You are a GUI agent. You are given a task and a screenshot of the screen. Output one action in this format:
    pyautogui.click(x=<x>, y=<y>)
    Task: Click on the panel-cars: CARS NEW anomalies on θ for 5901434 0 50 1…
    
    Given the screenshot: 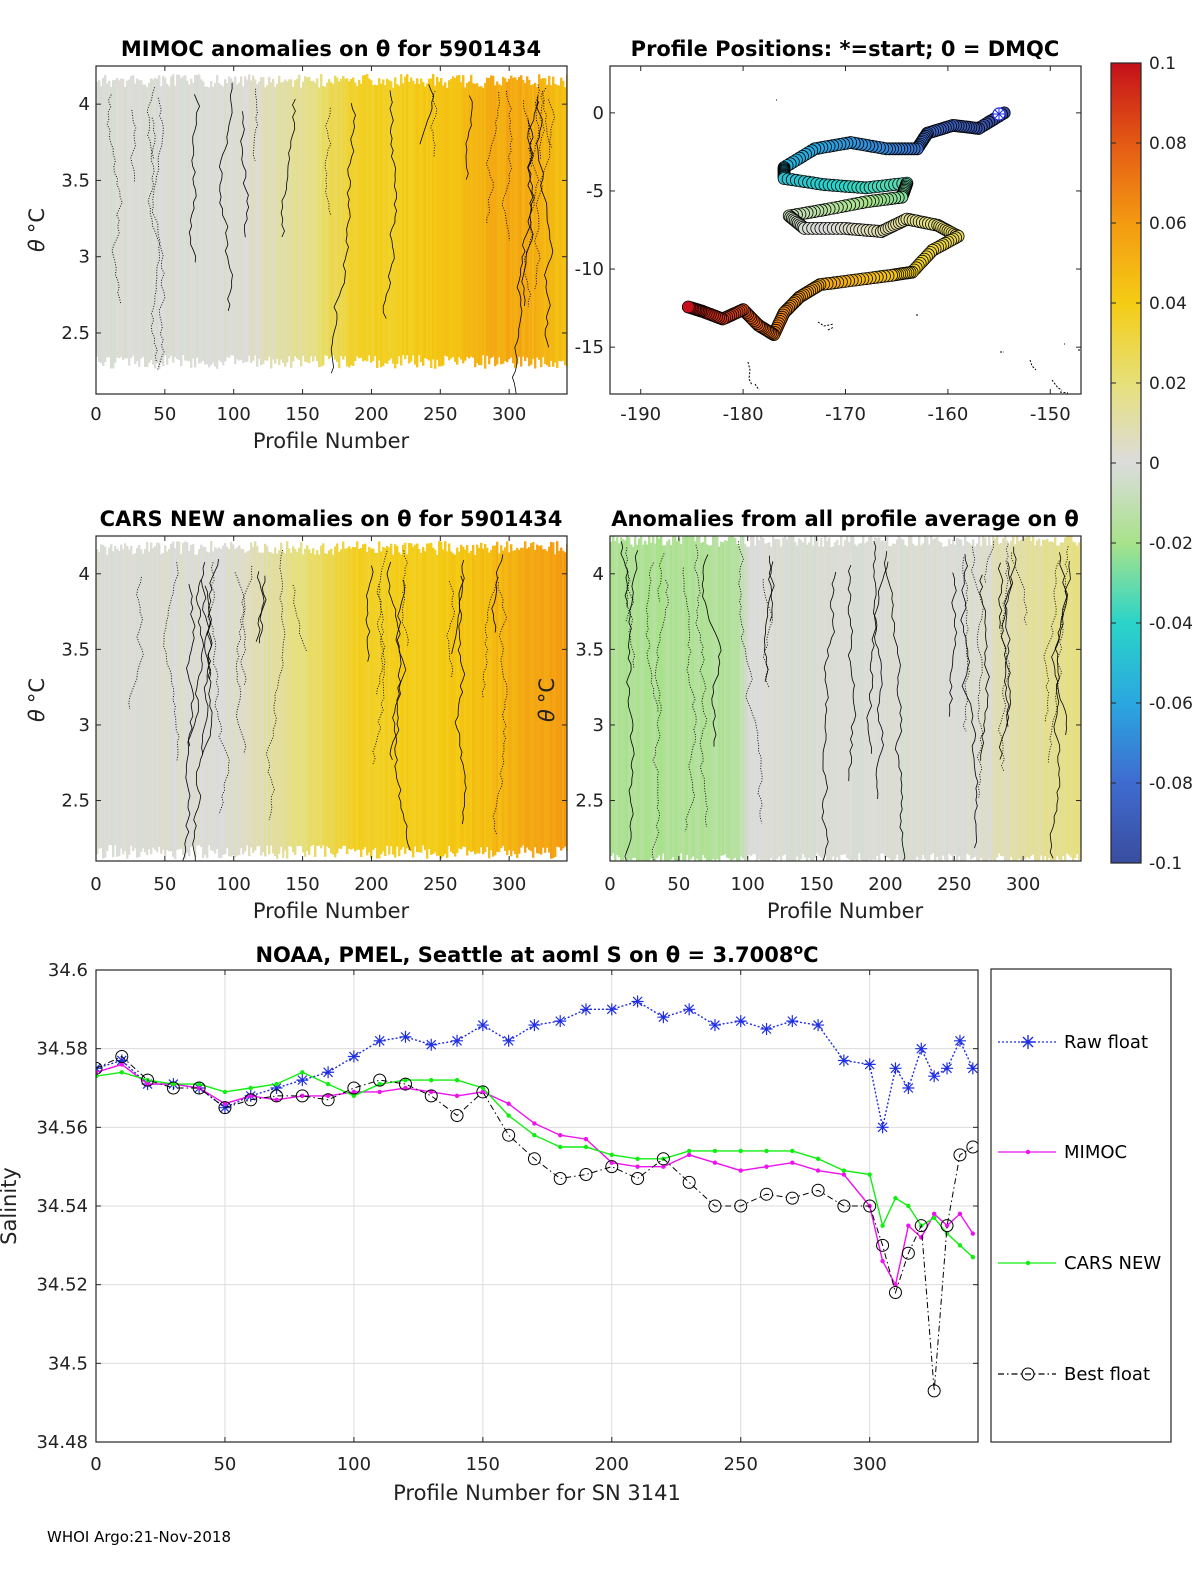 What is the action you would take?
    pyautogui.click(x=296, y=715)
    